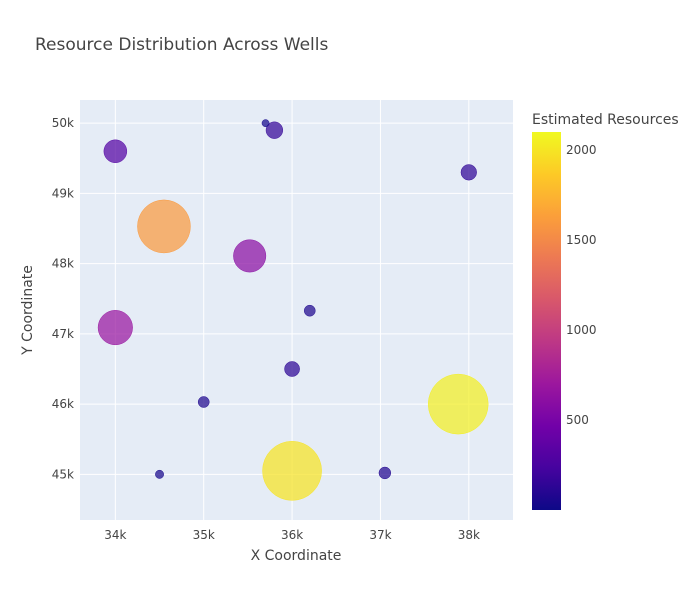  Describe the element at coordinates (581, 330) in the screenshot. I see `colorbar-tick-label: 1000` at that location.